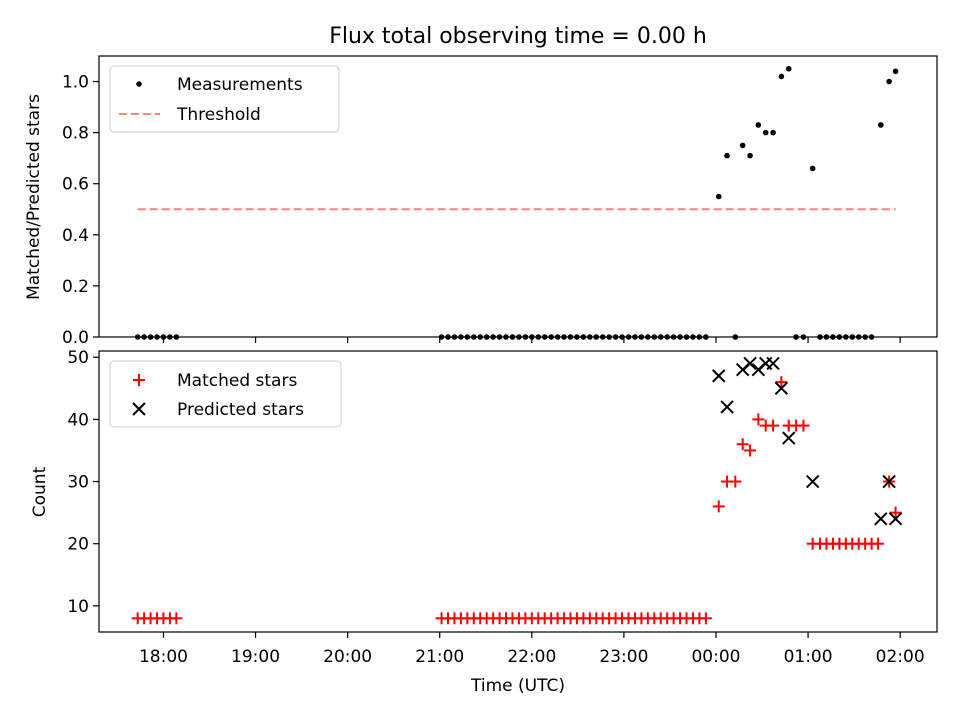  I want to click on x-tick-label: 22:00, so click(531, 657).